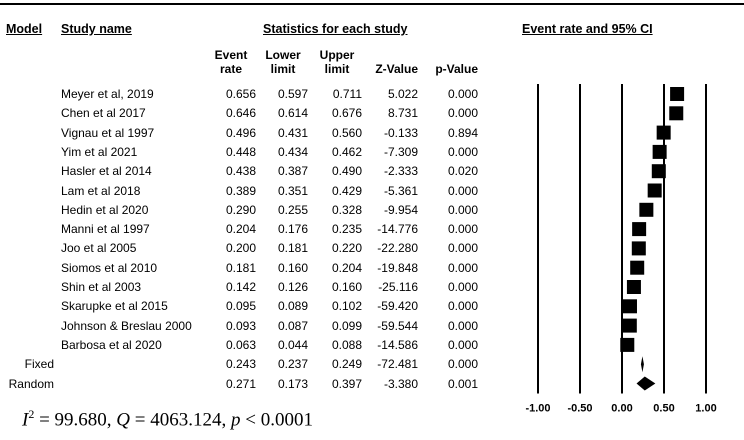  What do you see at coordinates (292, 364) in the screenshot?
I see `lower-limit-value: 0.237` at bounding box center [292, 364].